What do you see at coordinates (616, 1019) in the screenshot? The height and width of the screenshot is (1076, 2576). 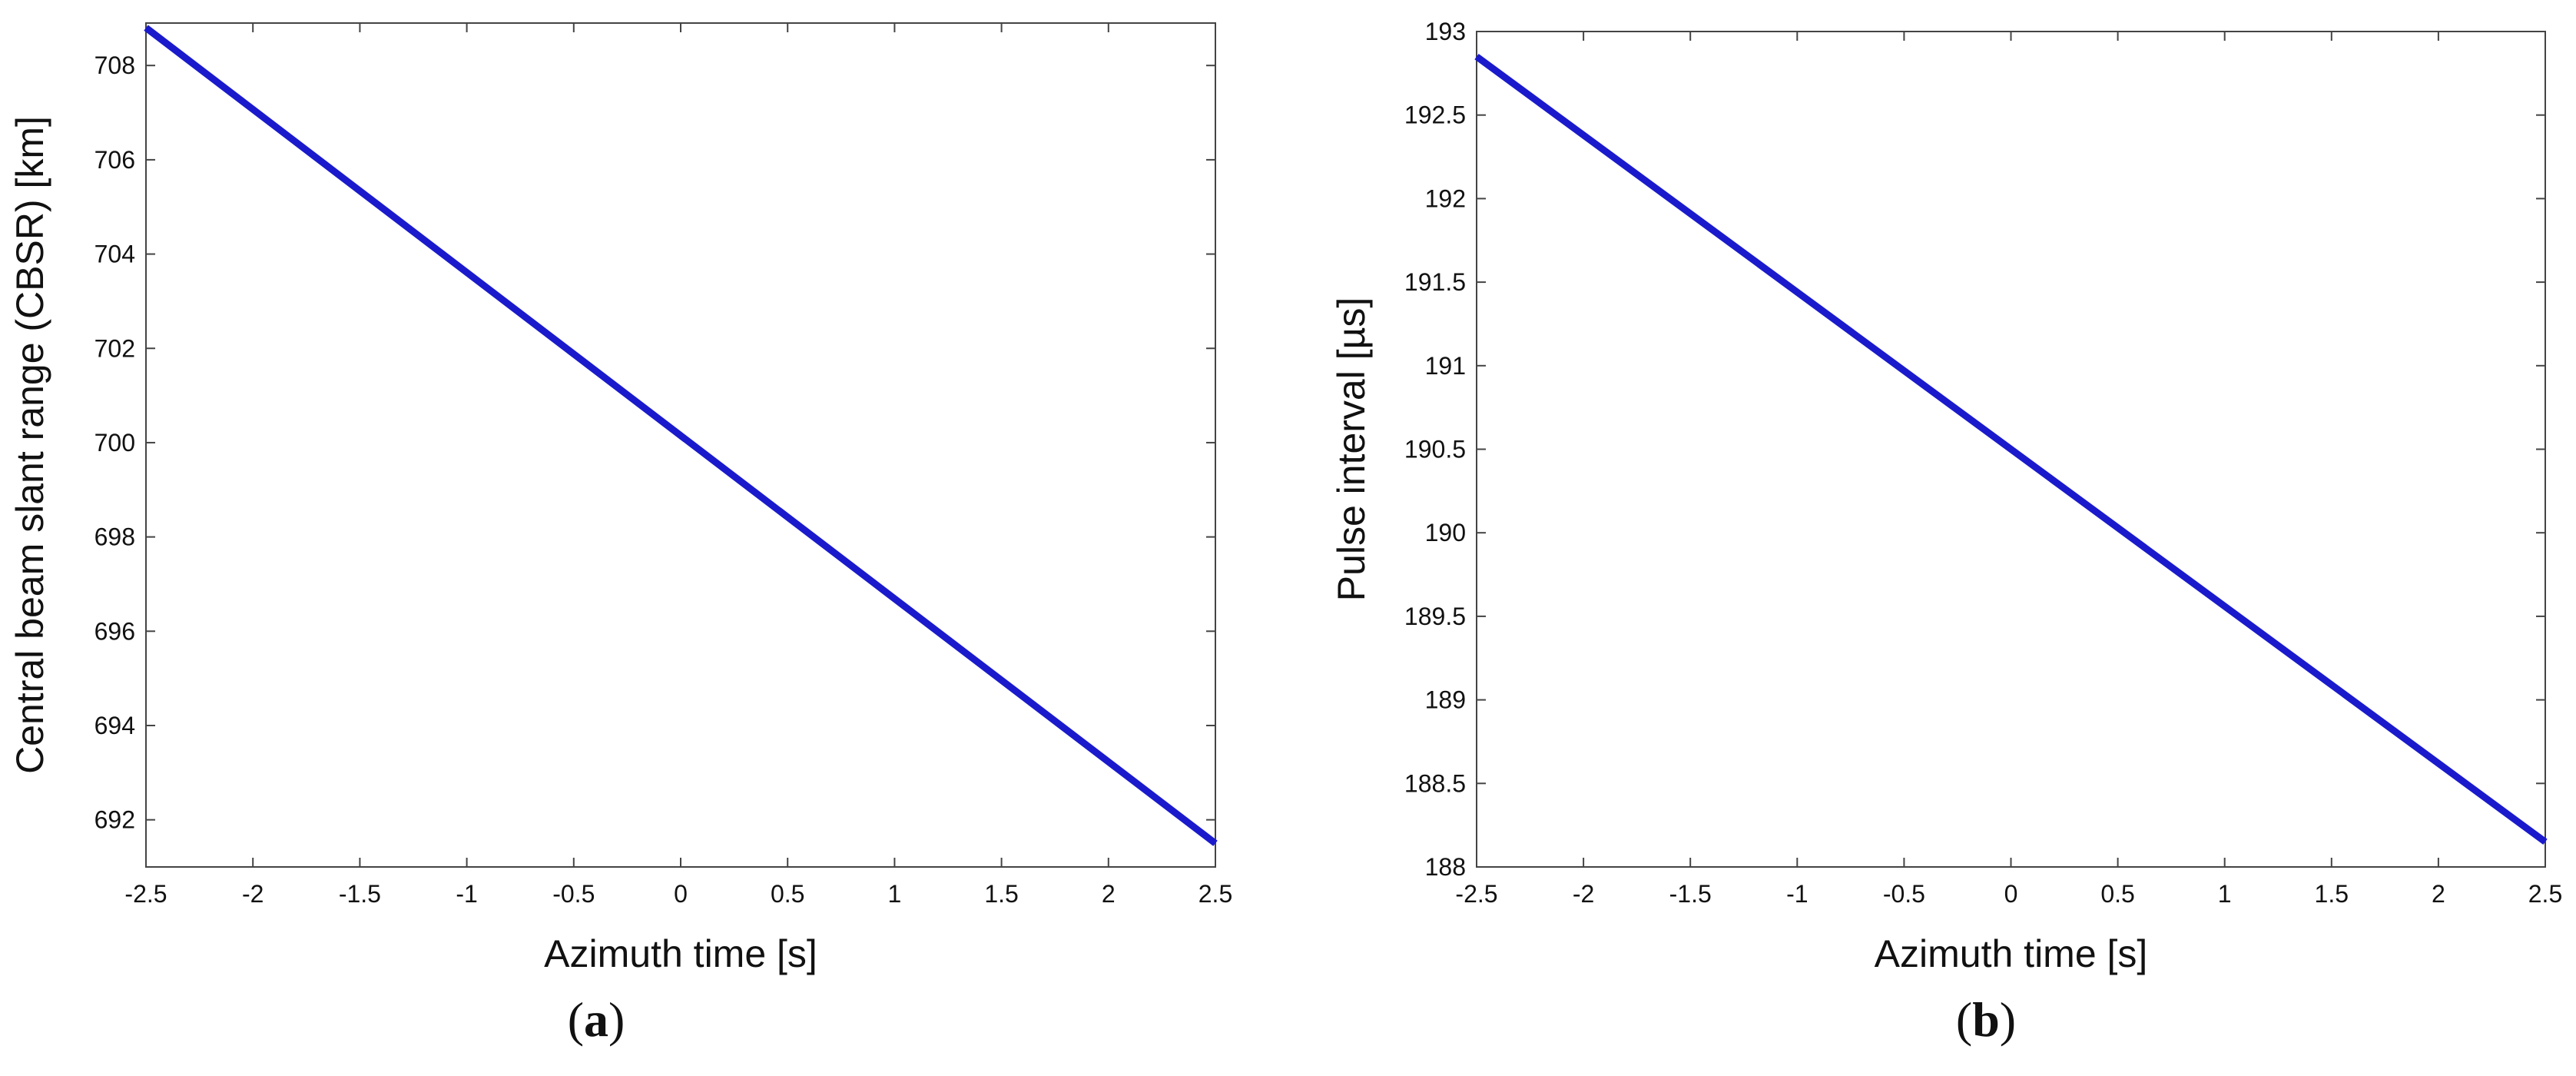 I see `caption-a-close: )` at bounding box center [616, 1019].